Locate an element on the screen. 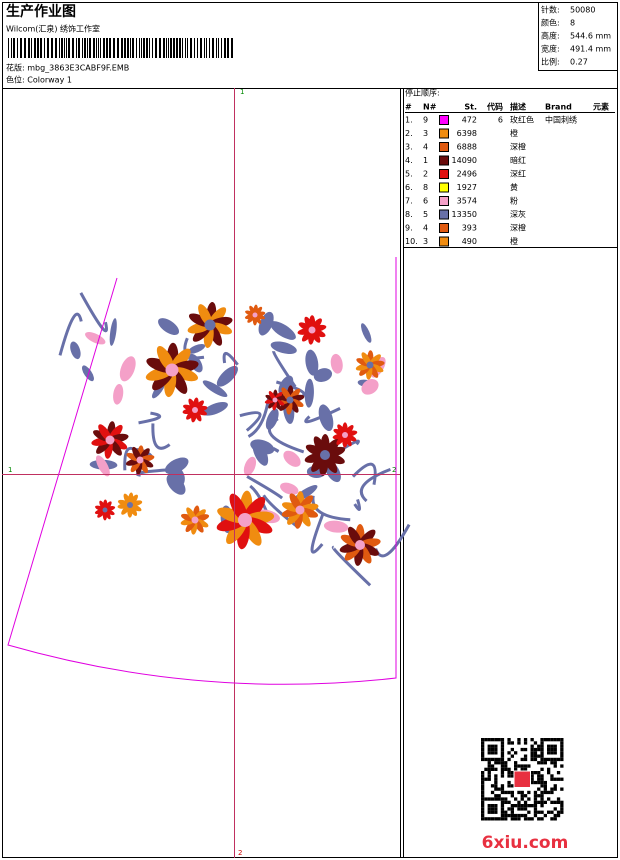 The height and width of the screenshot is (860, 620). needle: 2 is located at coordinates (425, 174).